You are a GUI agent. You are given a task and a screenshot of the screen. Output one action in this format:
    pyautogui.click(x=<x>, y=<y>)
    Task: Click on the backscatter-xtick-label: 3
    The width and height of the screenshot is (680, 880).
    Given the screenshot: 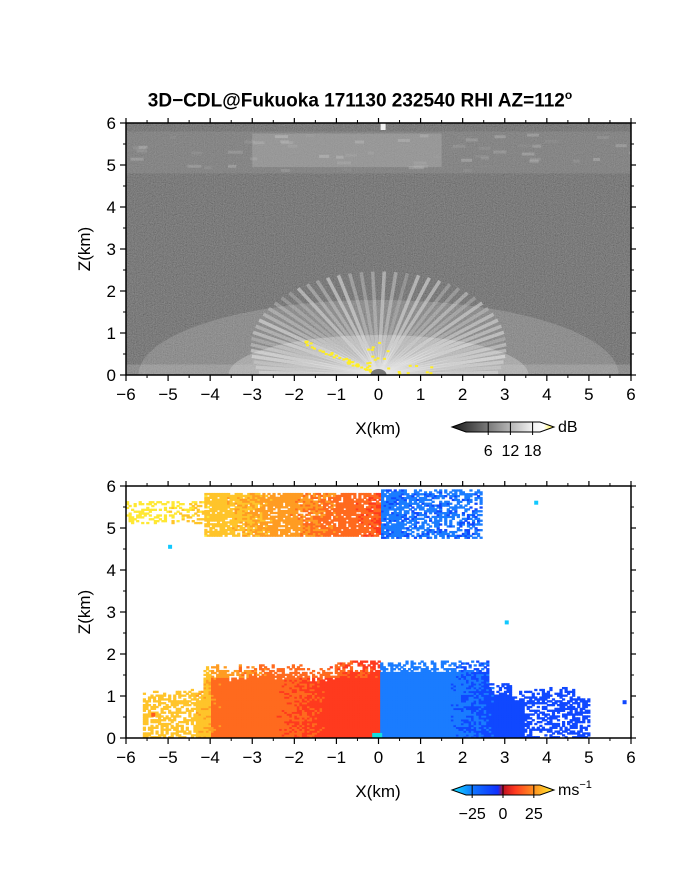 What is the action you would take?
    pyautogui.click(x=504, y=394)
    